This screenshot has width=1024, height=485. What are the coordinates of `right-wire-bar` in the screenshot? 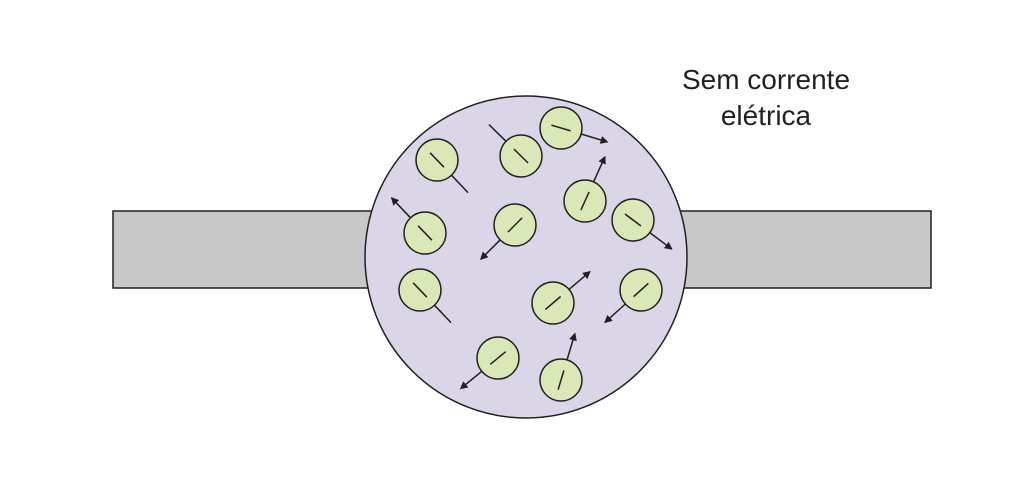 It's located at (805, 249).